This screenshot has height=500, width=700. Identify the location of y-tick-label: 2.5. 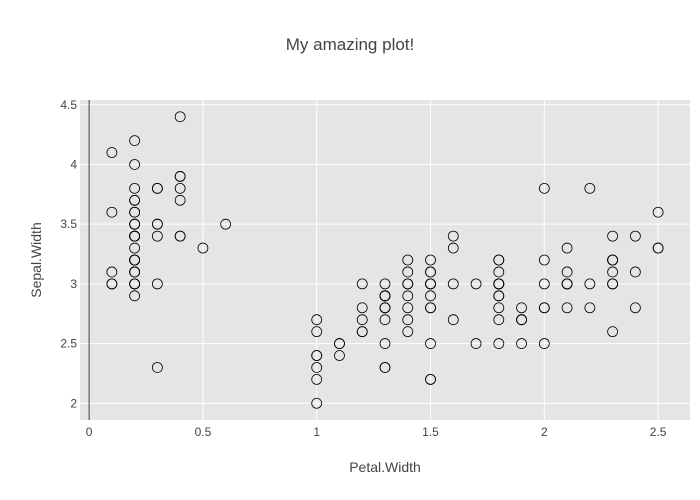
(68, 344).